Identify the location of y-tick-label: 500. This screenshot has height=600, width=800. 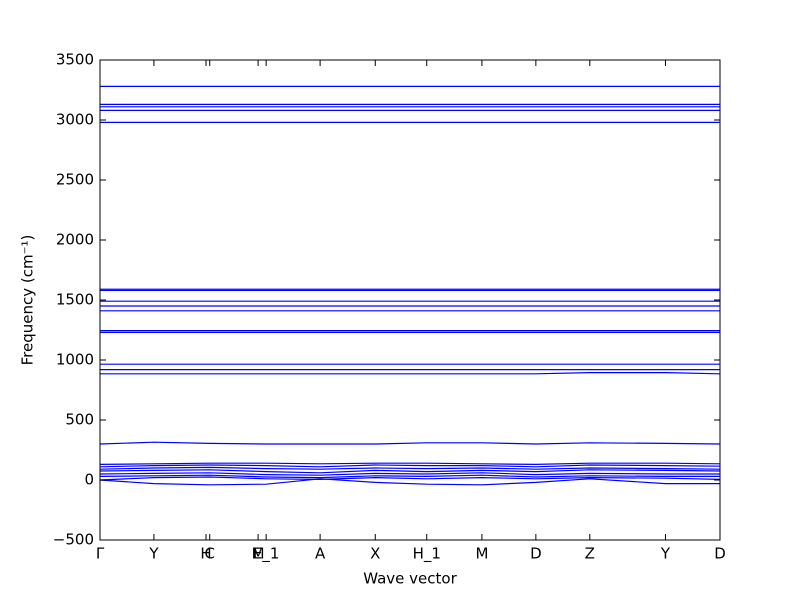
(79, 420).